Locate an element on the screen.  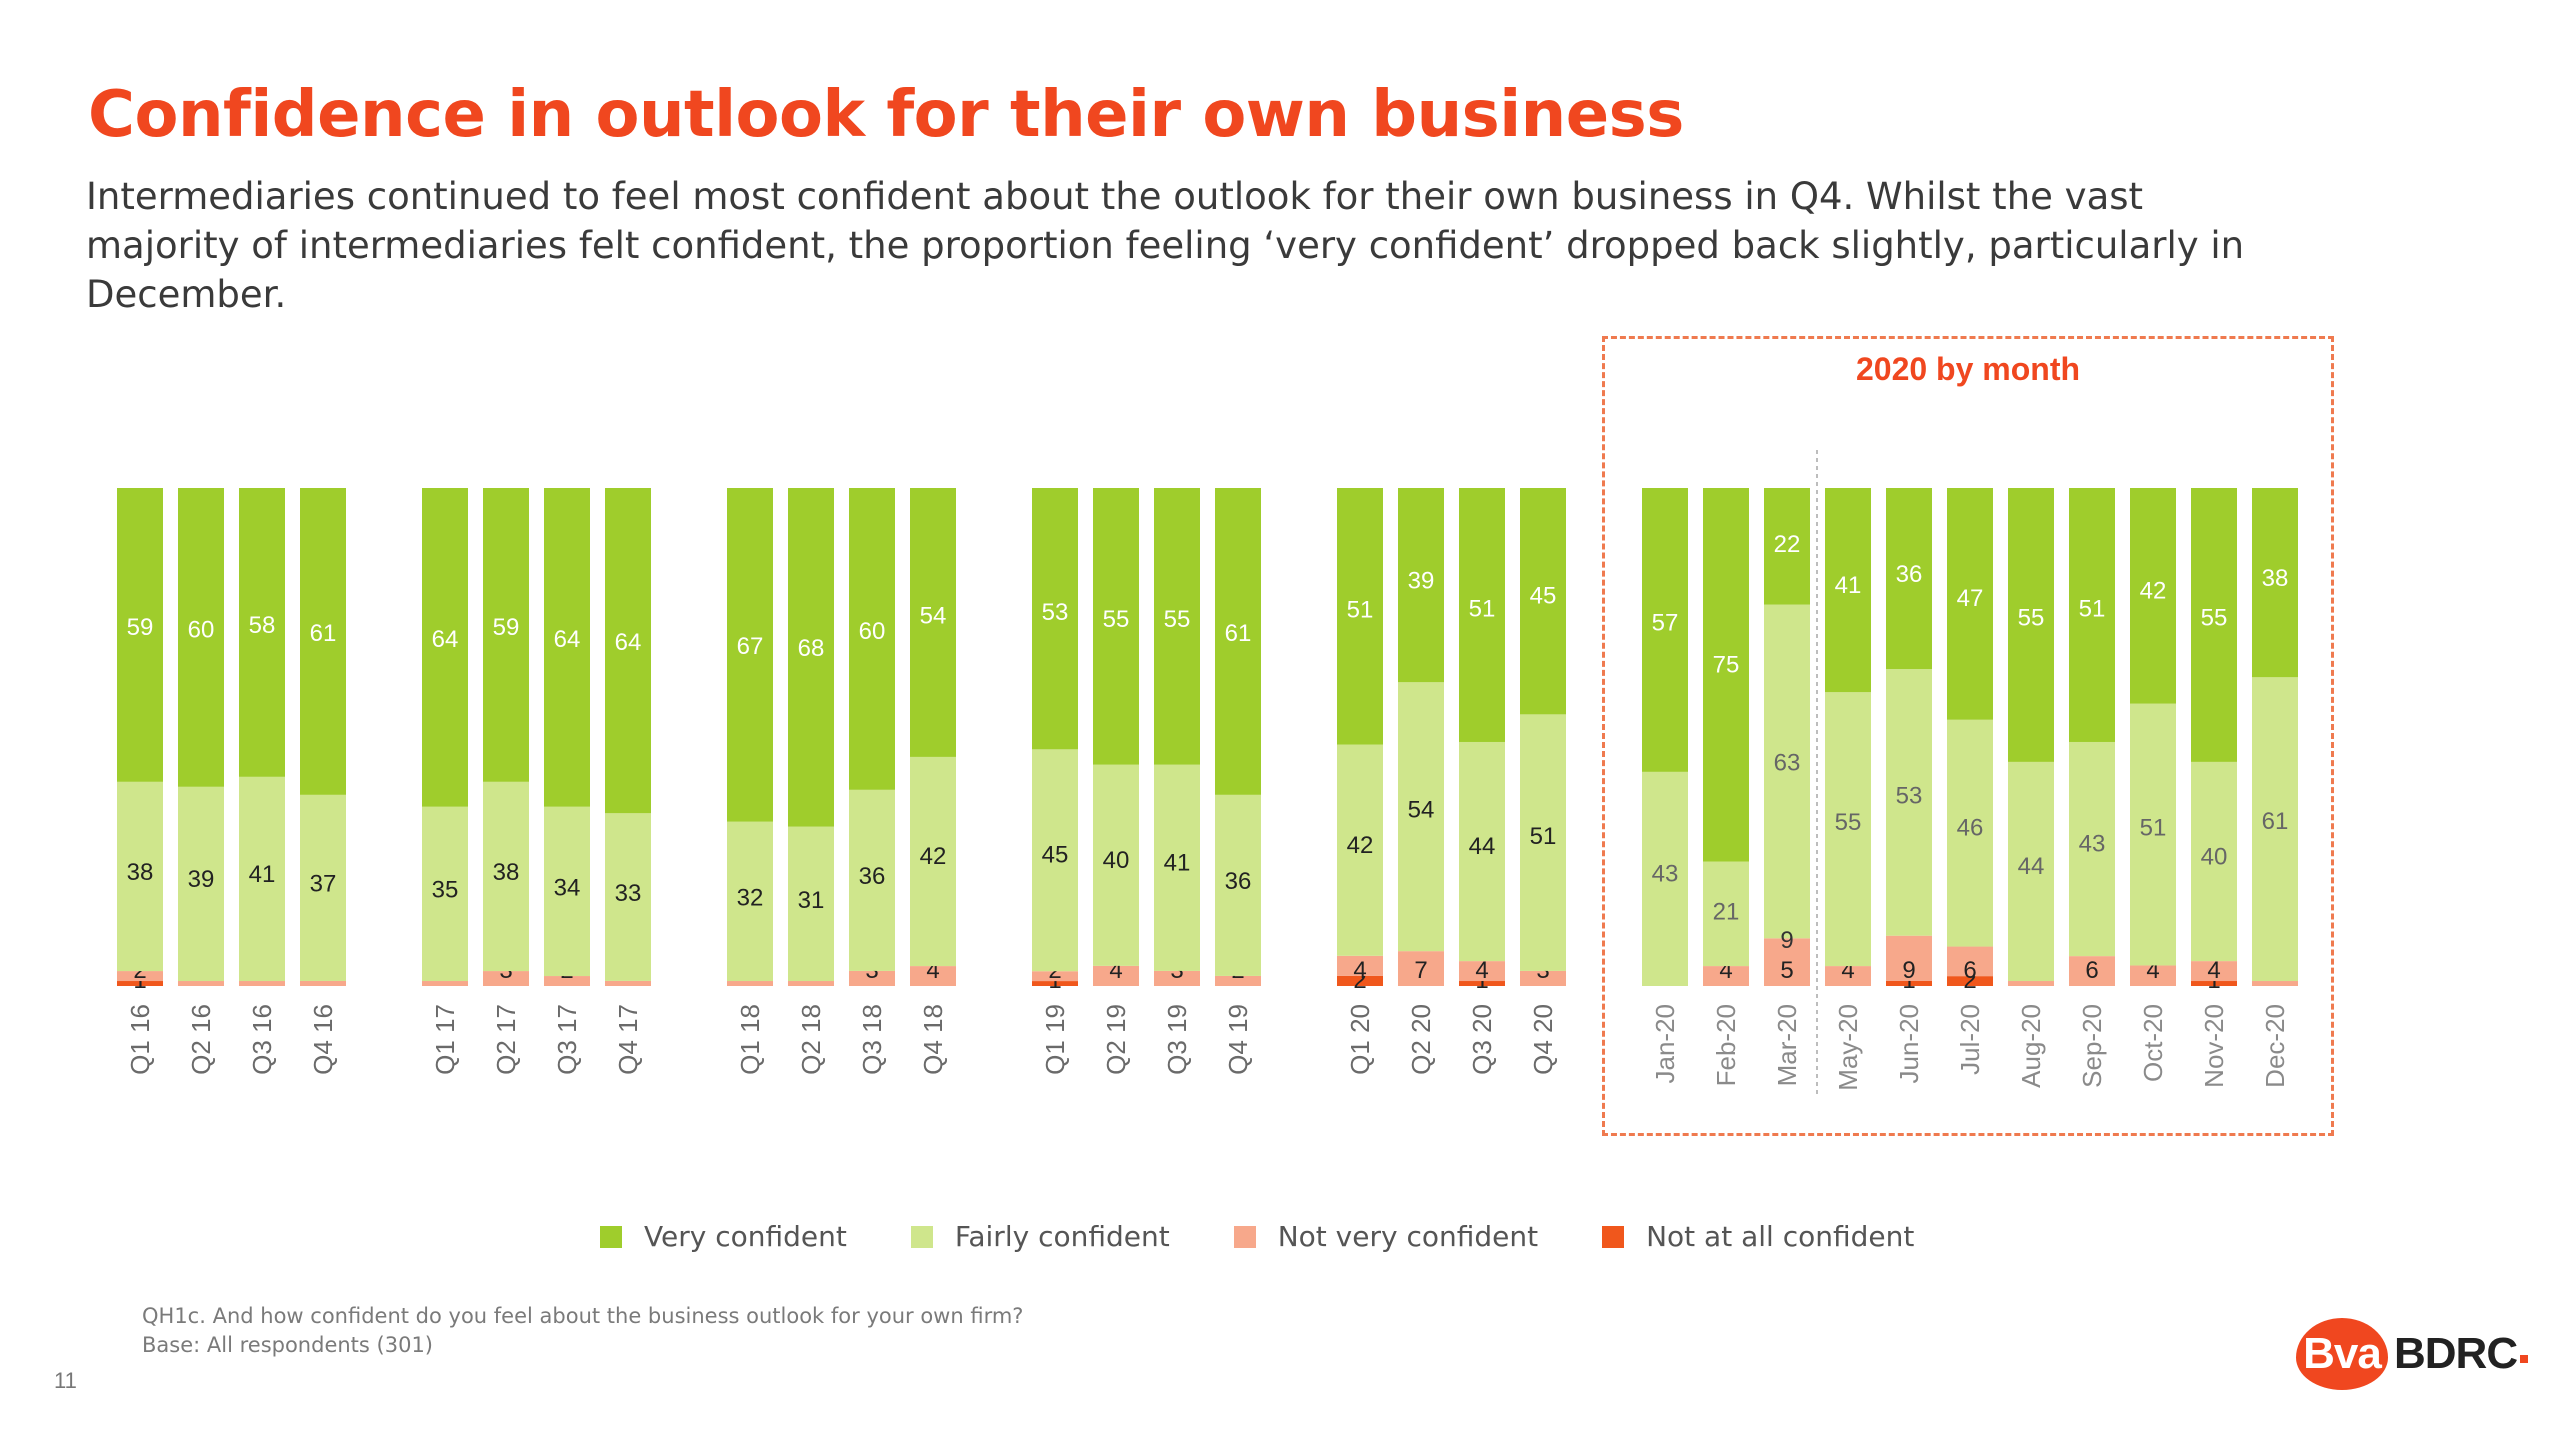
data-label-fairly: 43 is located at coordinates (2092, 844).